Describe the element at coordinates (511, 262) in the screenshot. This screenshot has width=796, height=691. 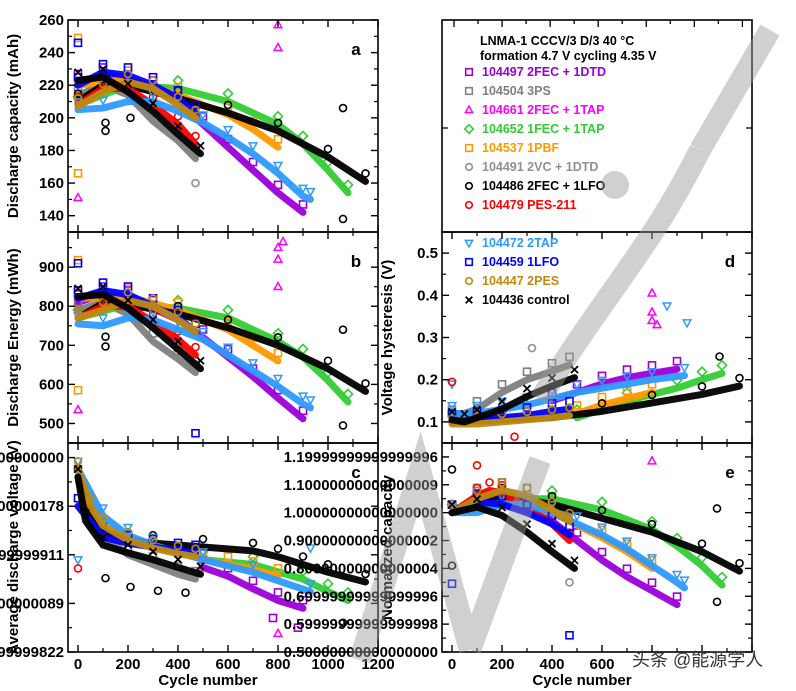
I see `legend-item: 104459 1LFO` at that location.